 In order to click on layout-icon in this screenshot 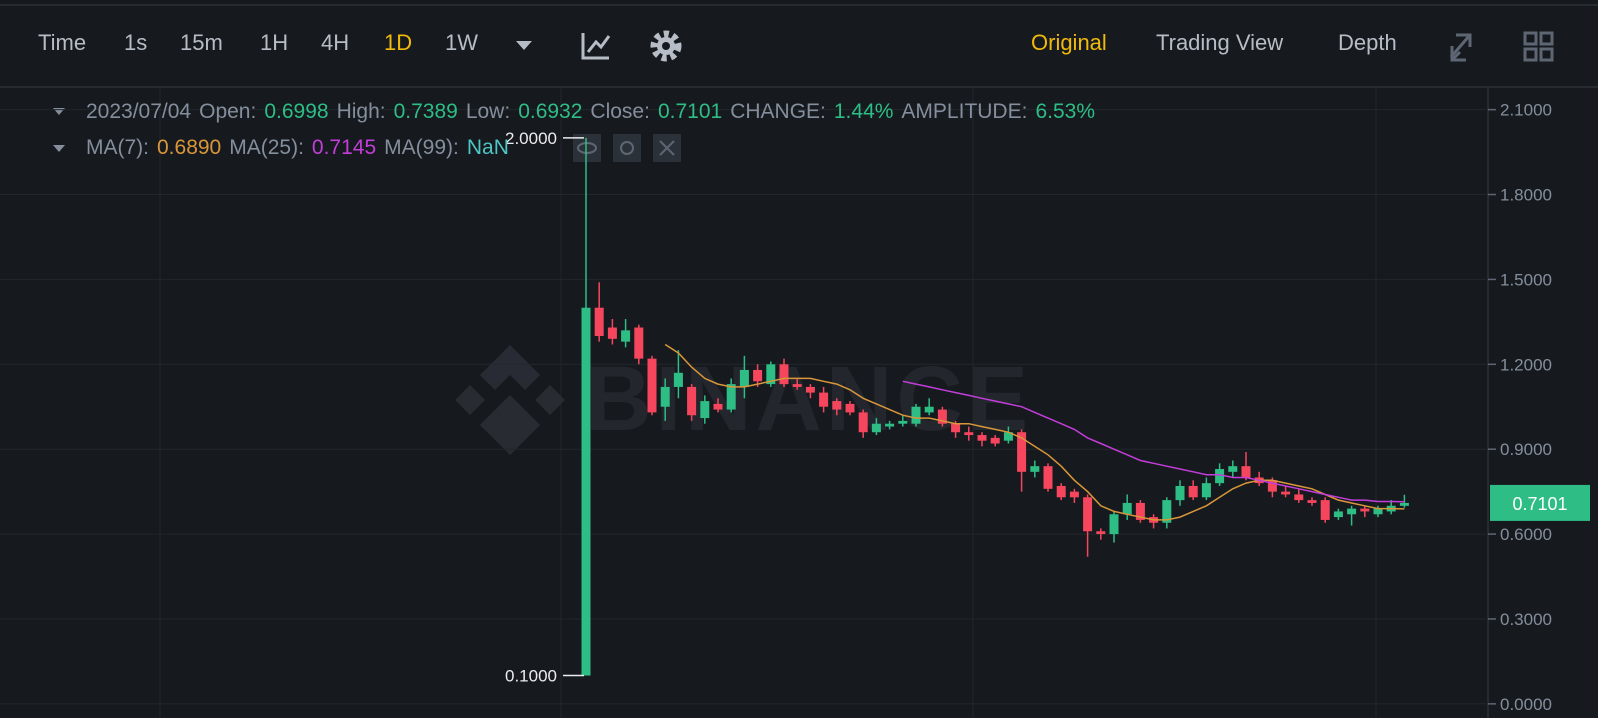, I will do `click(1538, 46)`.